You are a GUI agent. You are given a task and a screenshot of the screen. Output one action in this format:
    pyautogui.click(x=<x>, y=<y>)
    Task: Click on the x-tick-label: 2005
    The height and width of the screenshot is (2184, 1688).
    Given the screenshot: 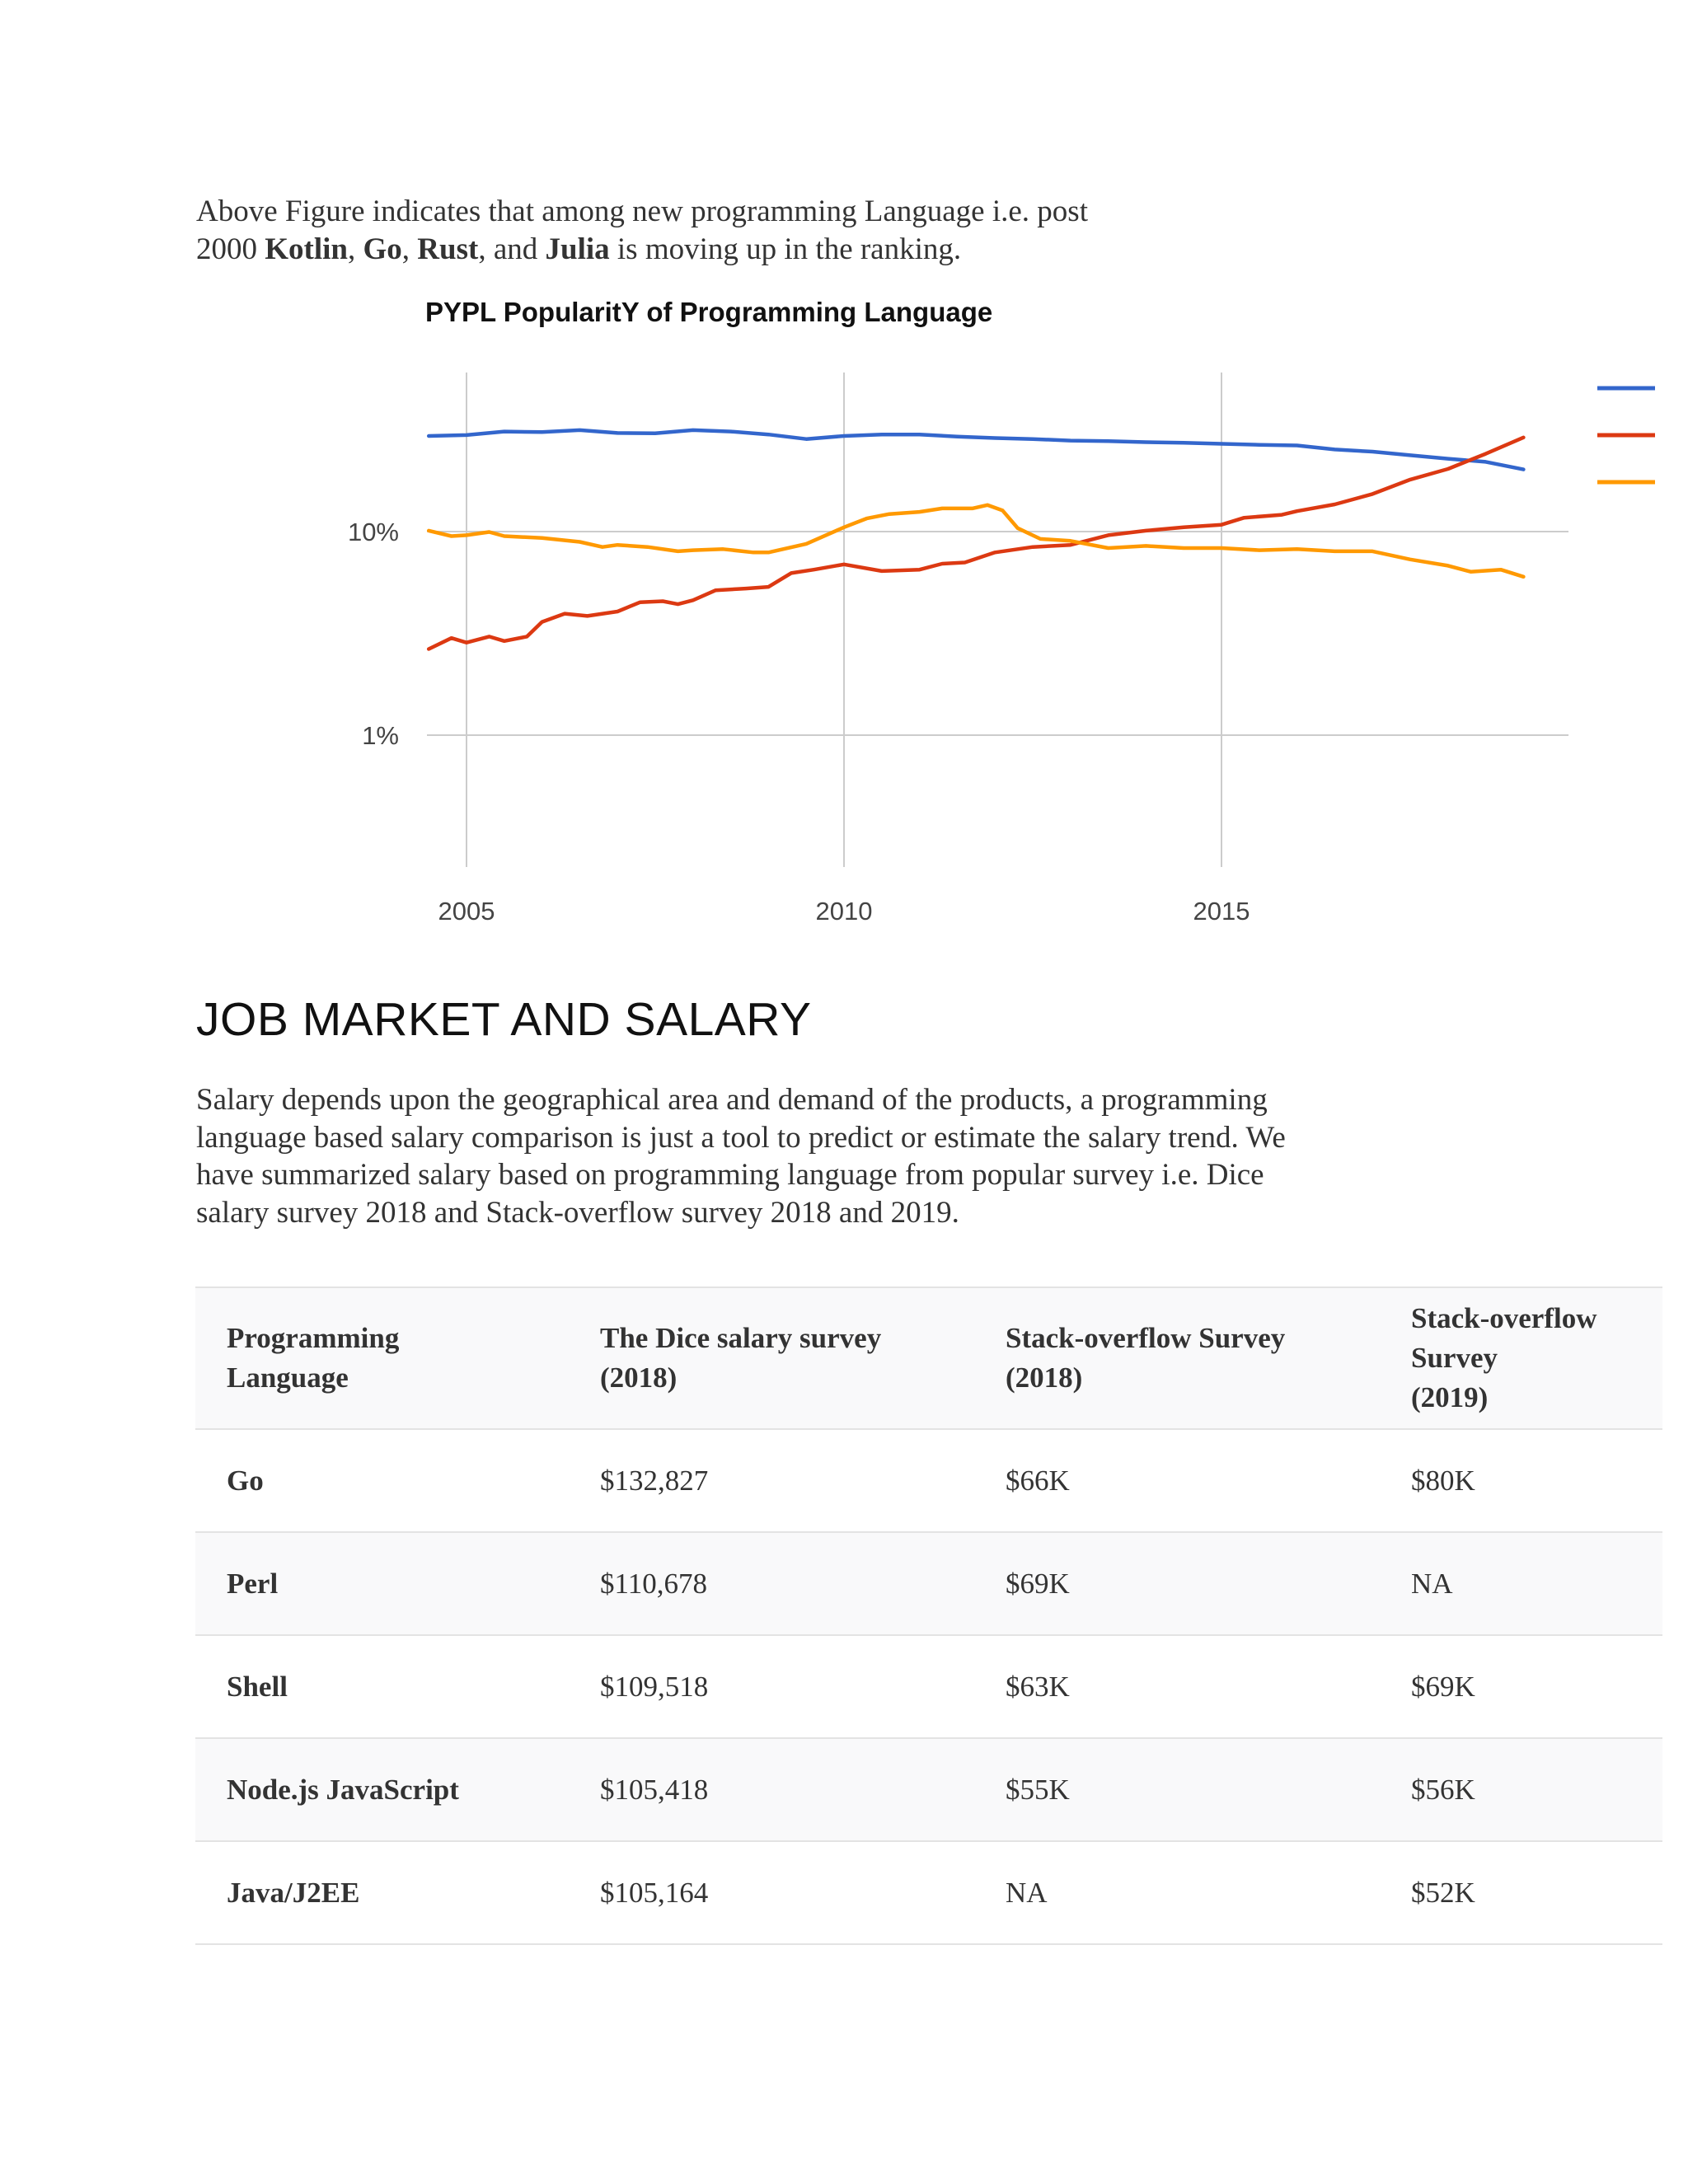 What is the action you would take?
    pyautogui.click(x=466, y=911)
    